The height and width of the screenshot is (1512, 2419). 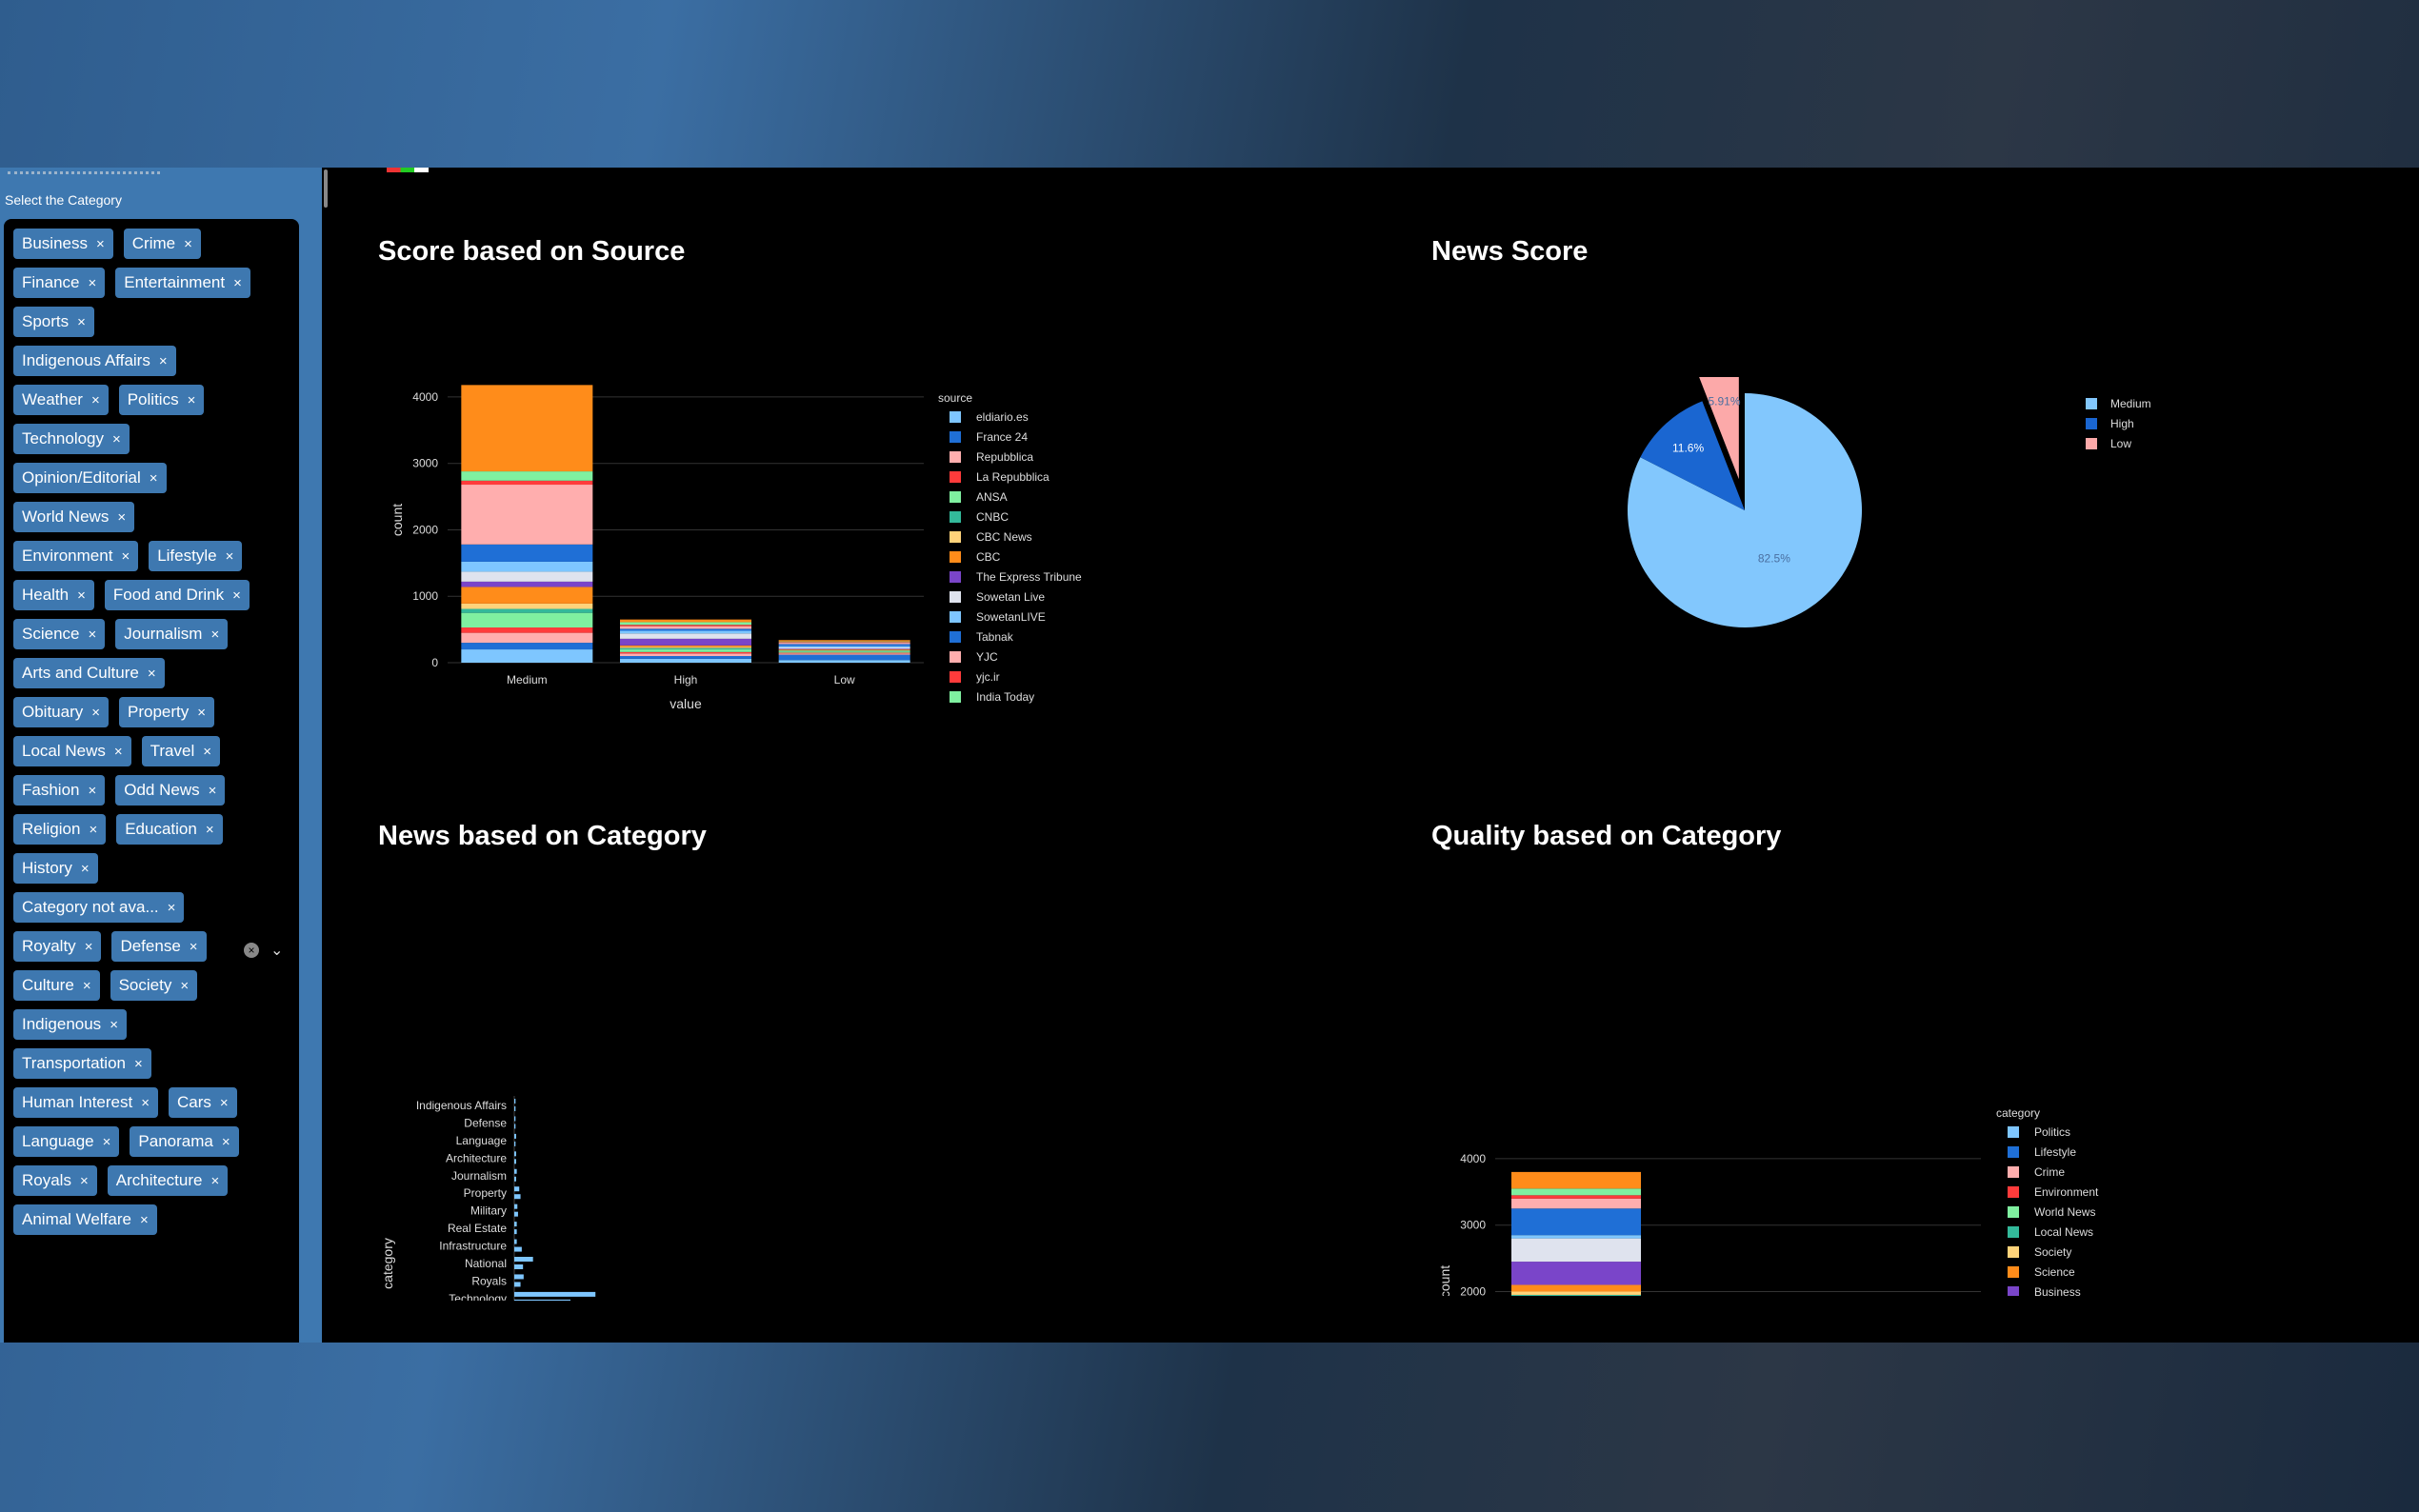 I want to click on category-chip: Culture ×, so click(x=56, y=985).